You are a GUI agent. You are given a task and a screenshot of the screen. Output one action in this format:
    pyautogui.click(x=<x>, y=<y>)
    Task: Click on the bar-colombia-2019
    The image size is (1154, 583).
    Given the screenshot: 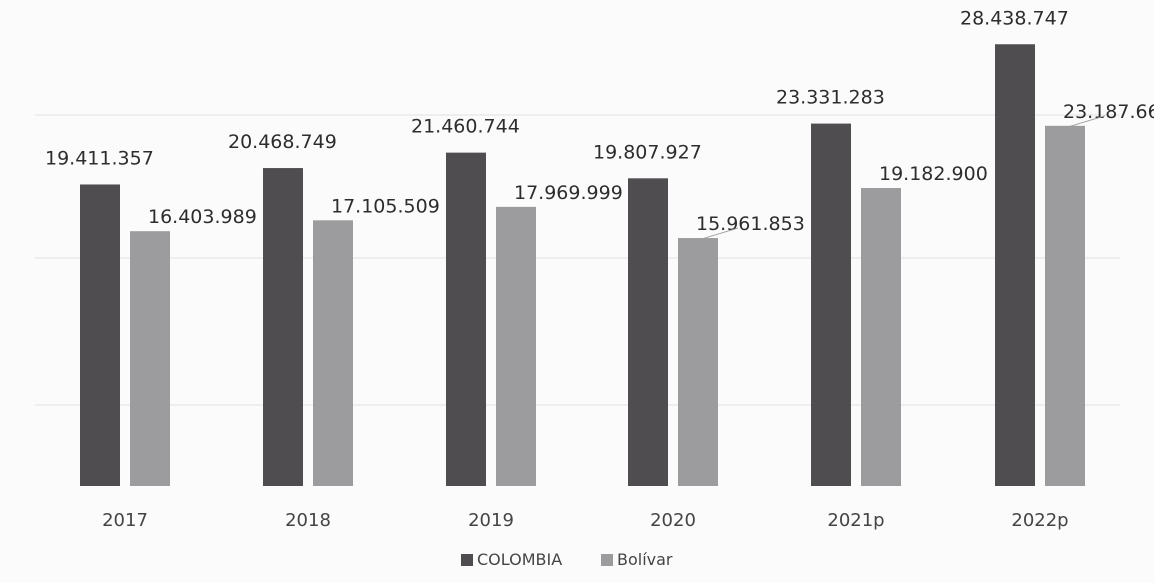 What is the action you would take?
    pyautogui.click(x=466, y=319)
    